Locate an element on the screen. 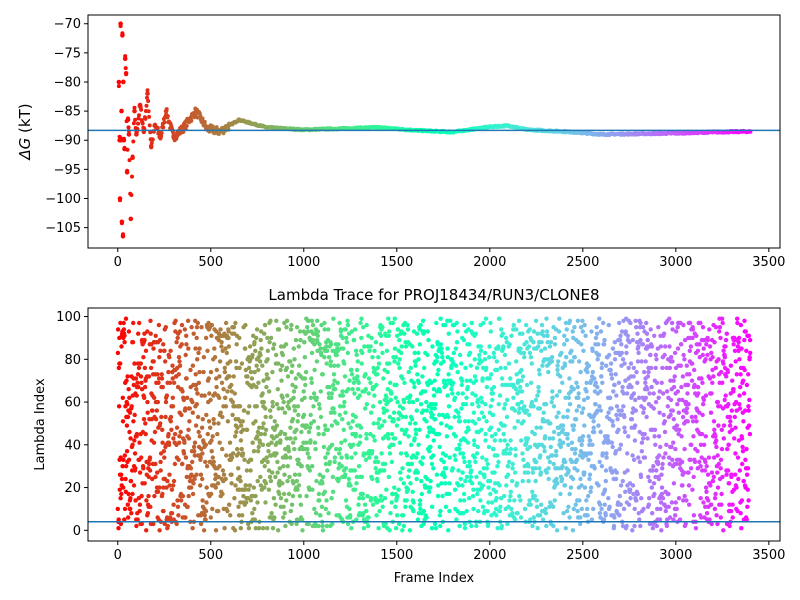 This screenshot has height=600, width=800. delta-g-y-tick-label: −75 is located at coordinates (67, 53).